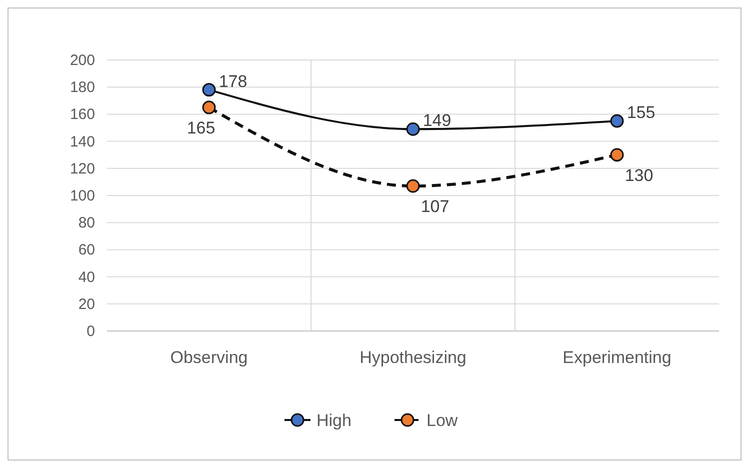  I want to click on data-label: 149, so click(437, 120).